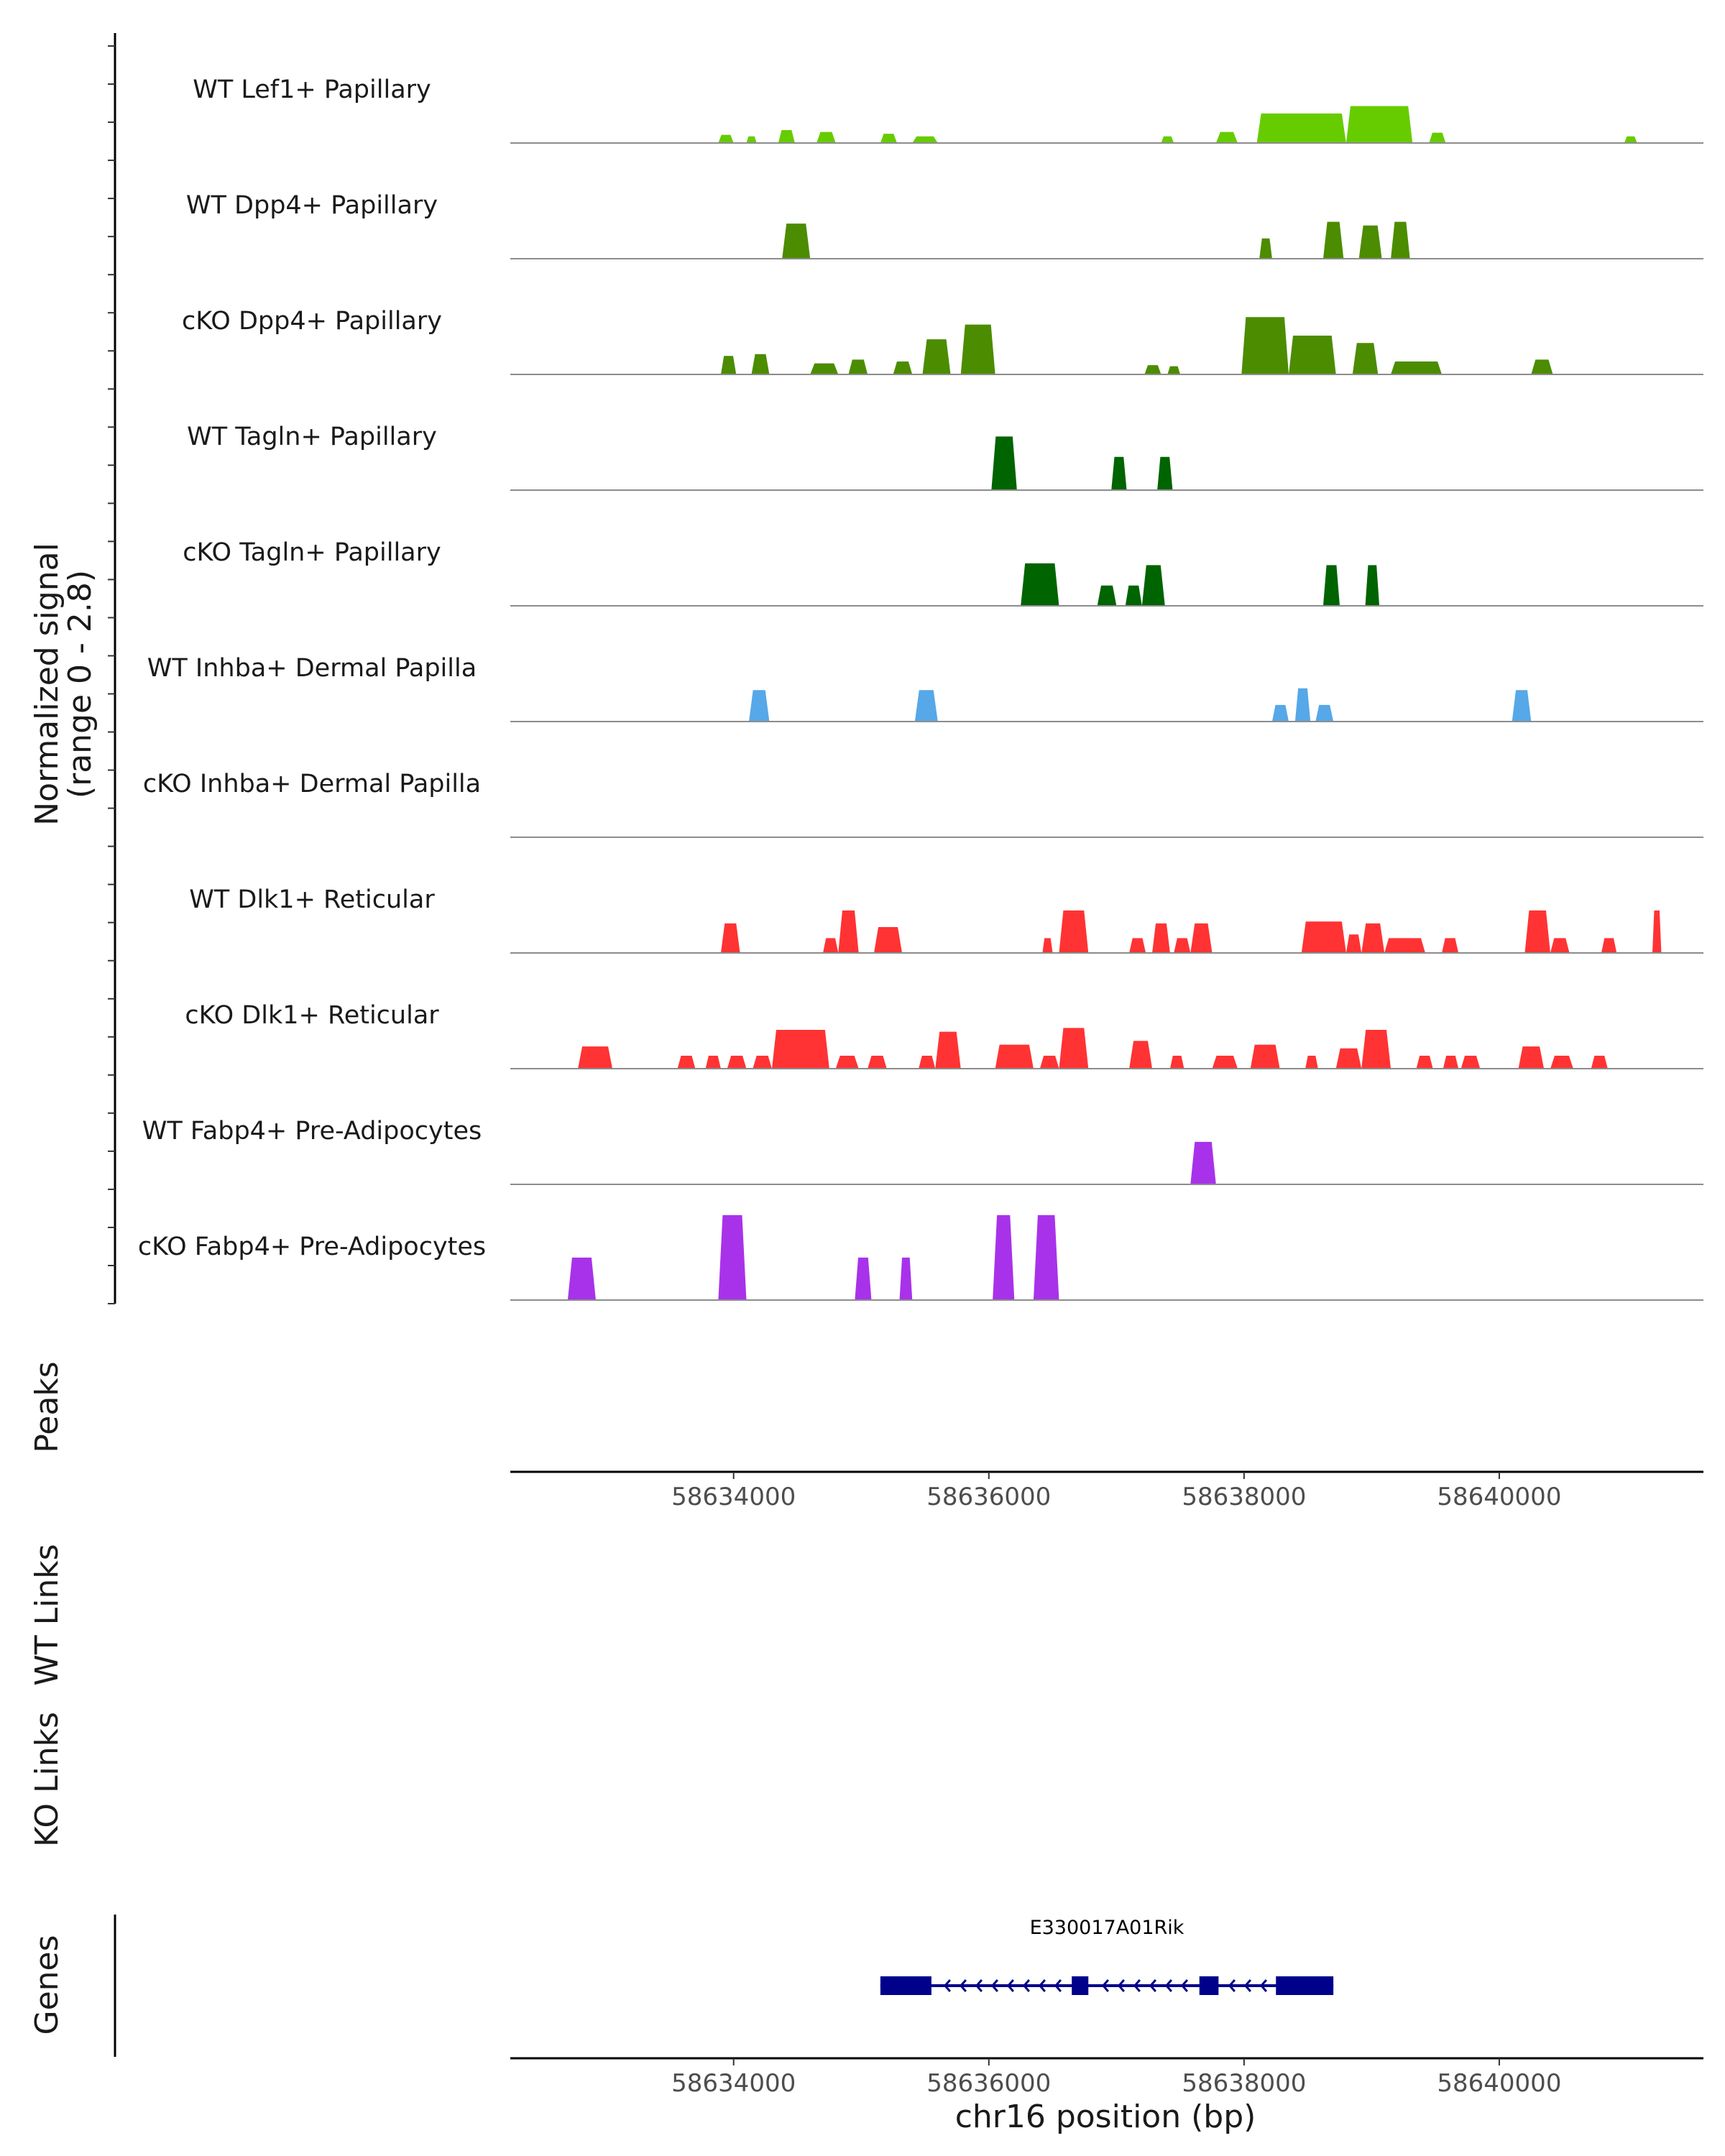  What do you see at coordinates (920, 1258) in the screenshot?
I see `track-11: cKO Fabp4+ Pre-Adipocytes` at bounding box center [920, 1258].